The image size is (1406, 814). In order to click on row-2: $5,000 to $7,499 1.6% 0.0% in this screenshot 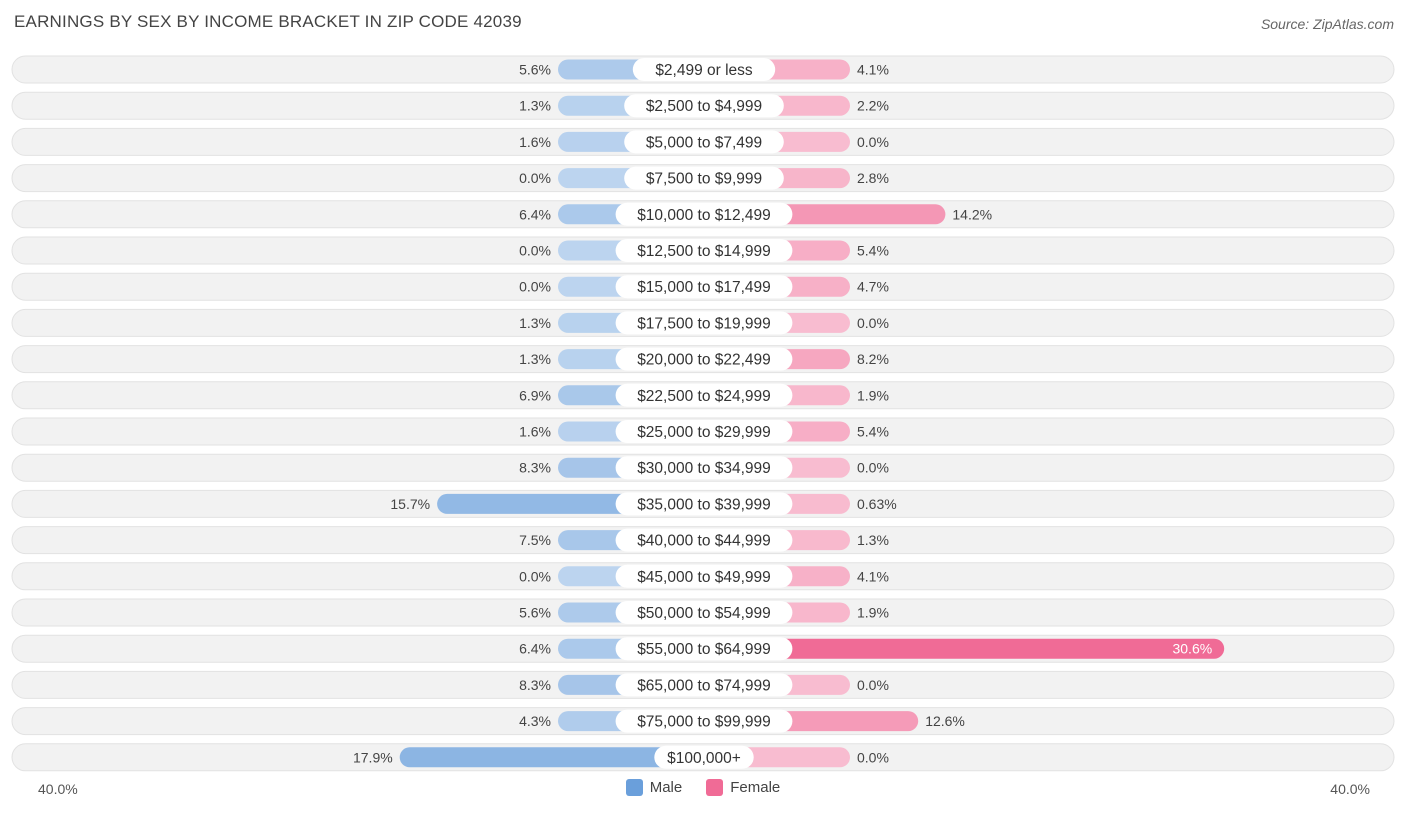, I will do `click(703, 141)`.